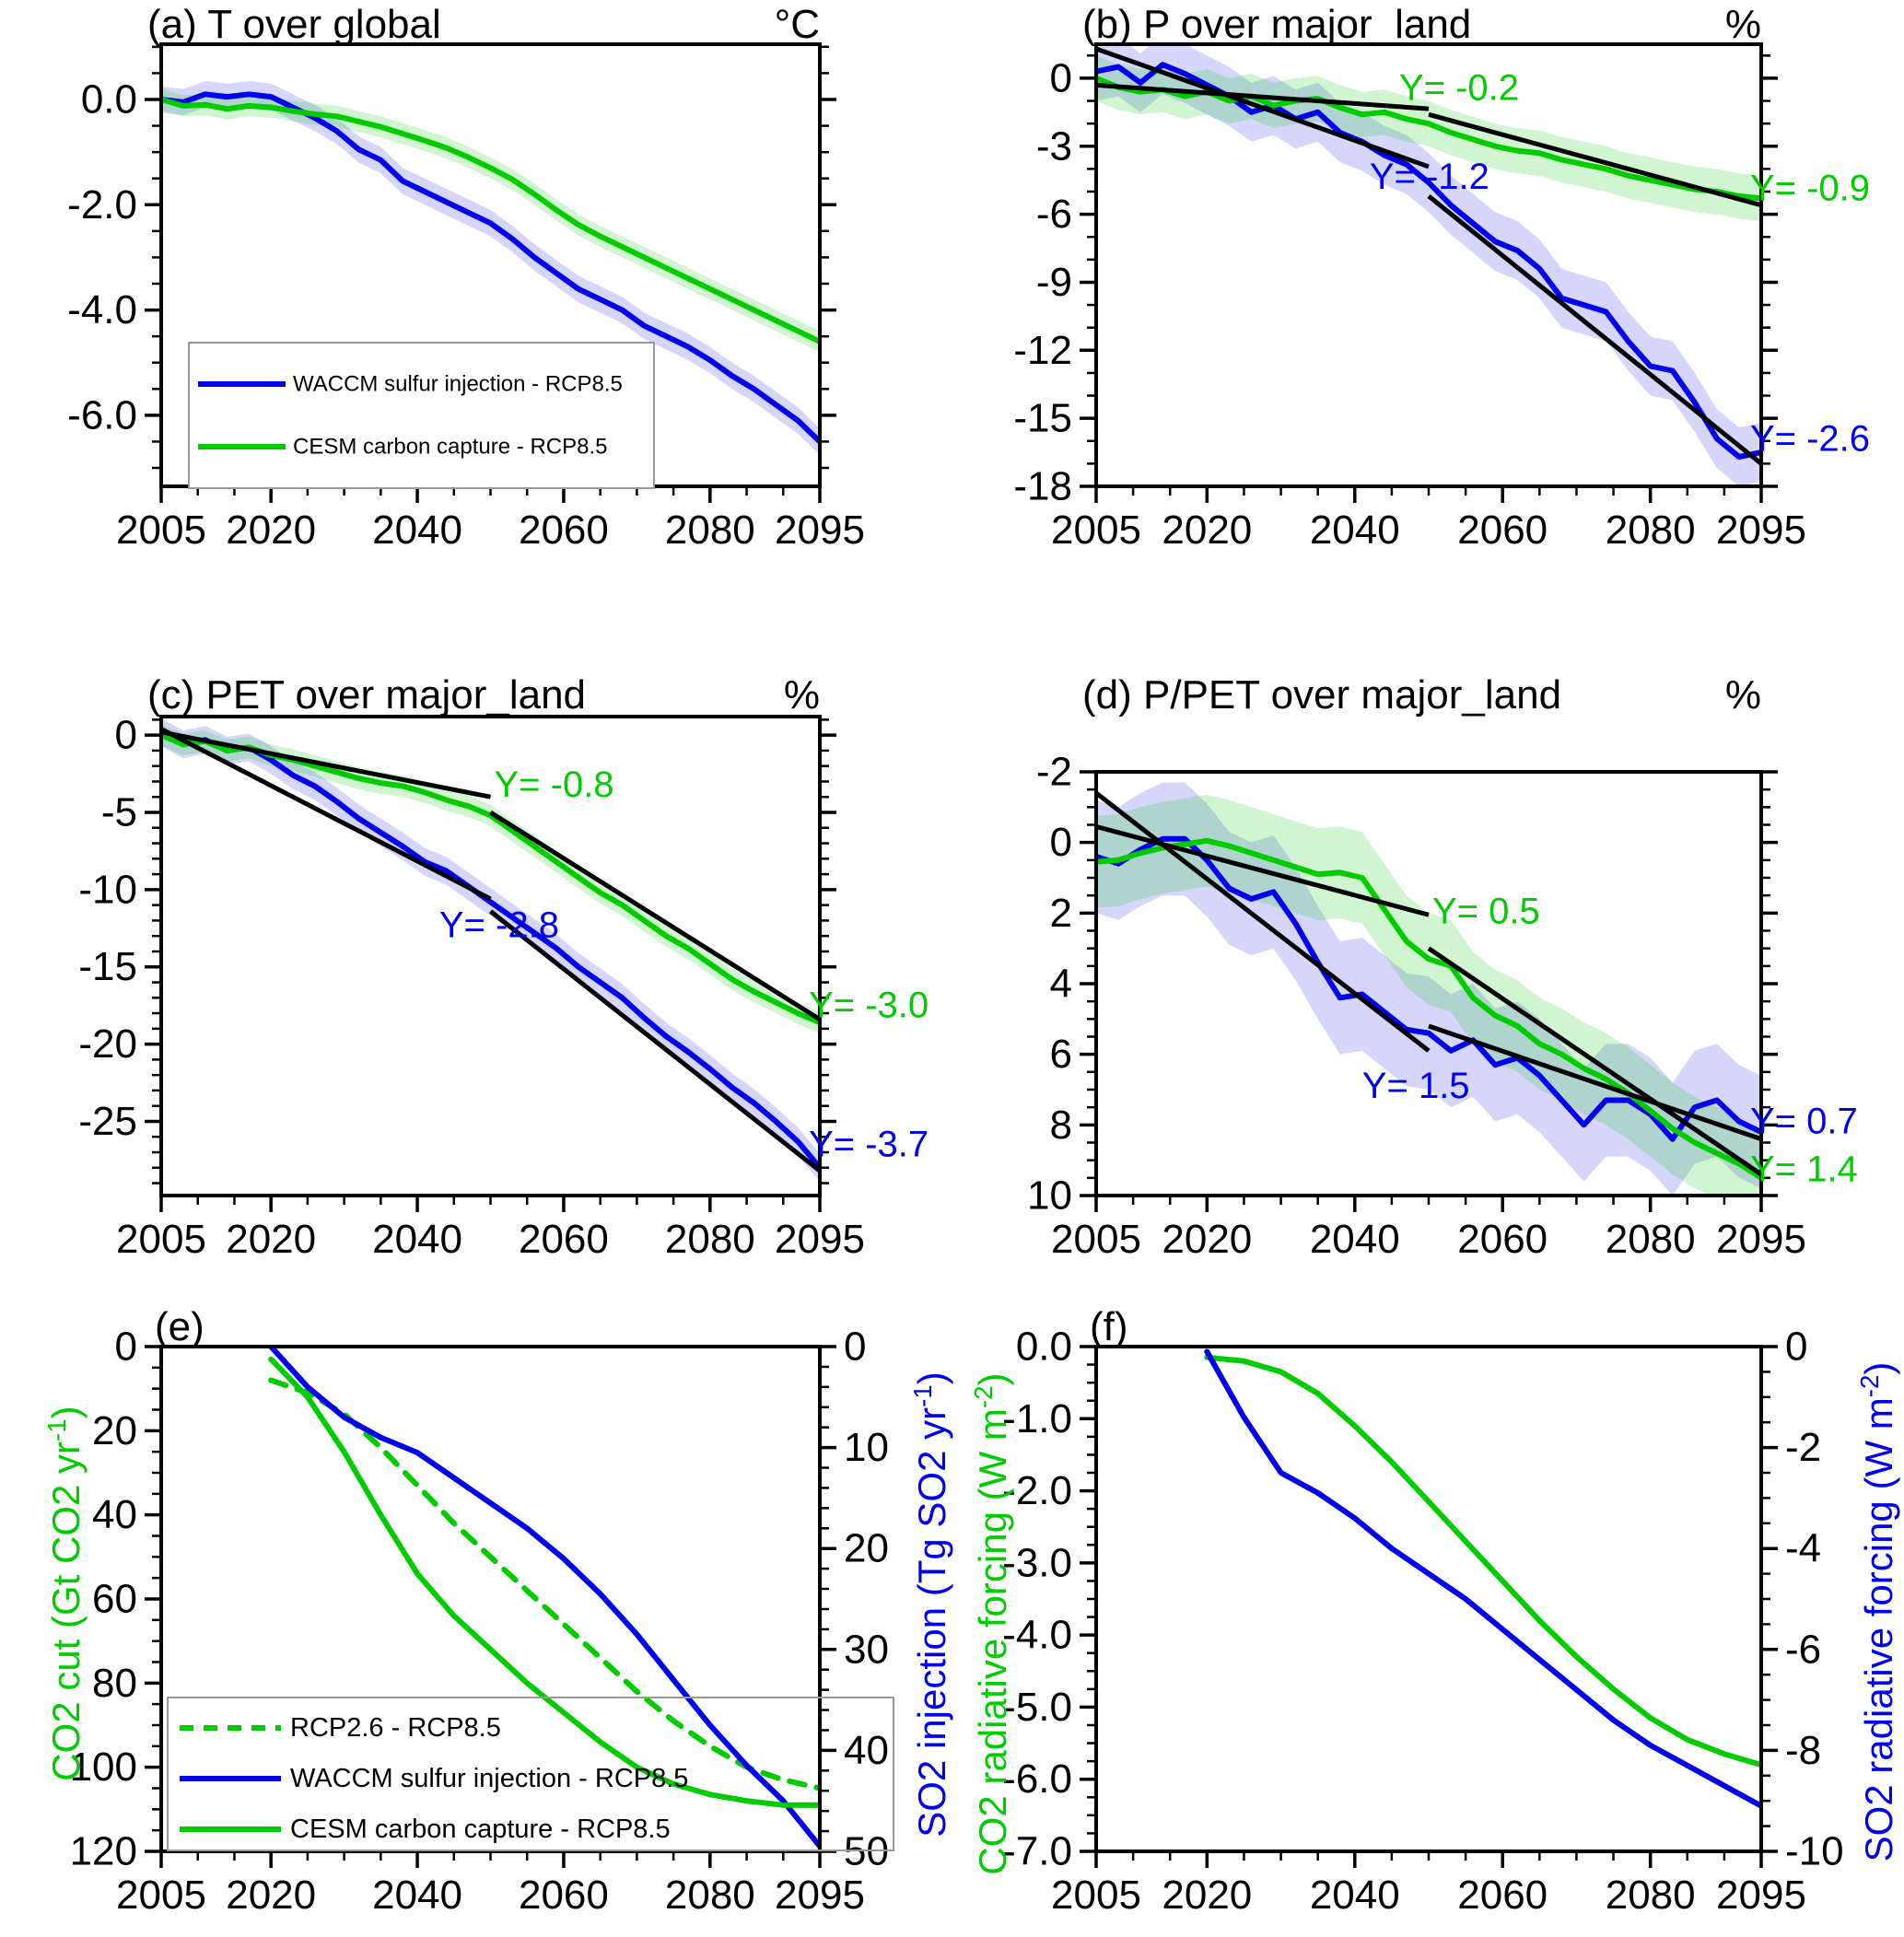 Image resolution: width=1904 pixels, height=1937 pixels. I want to click on panel-d-title: (d) P/PET over major_land, so click(1322, 695).